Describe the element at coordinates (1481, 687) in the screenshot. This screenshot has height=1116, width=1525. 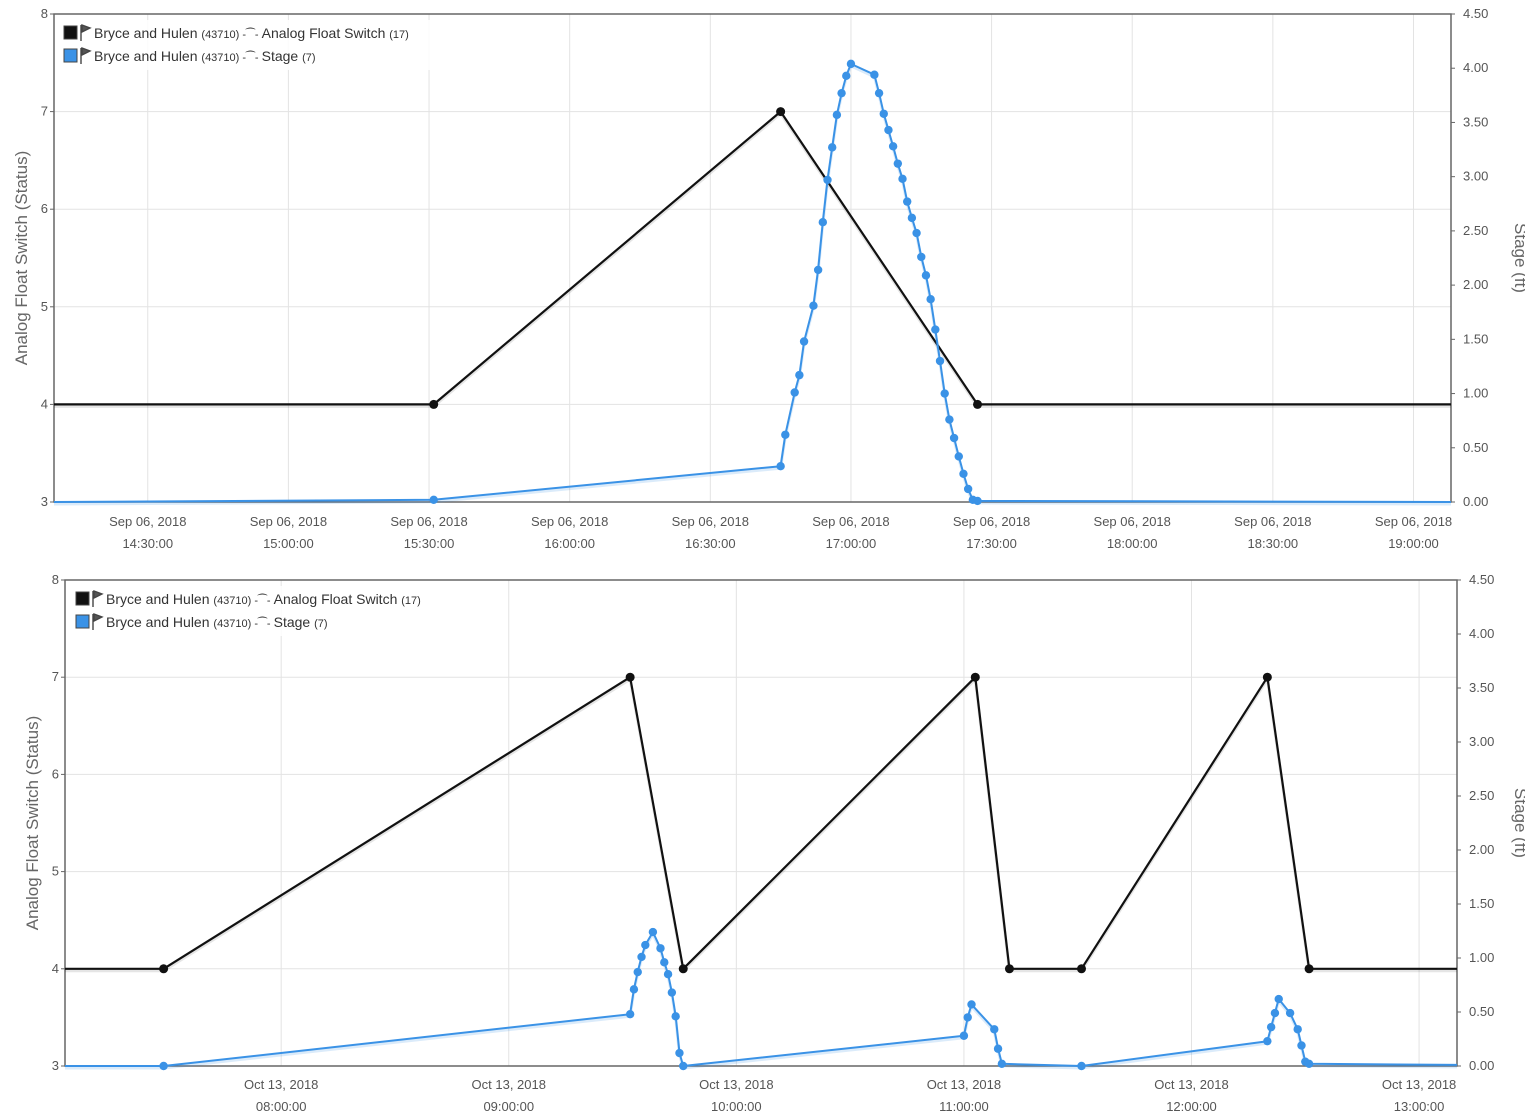
I see `chart2-ytick-right-7: 3.50` at that location.